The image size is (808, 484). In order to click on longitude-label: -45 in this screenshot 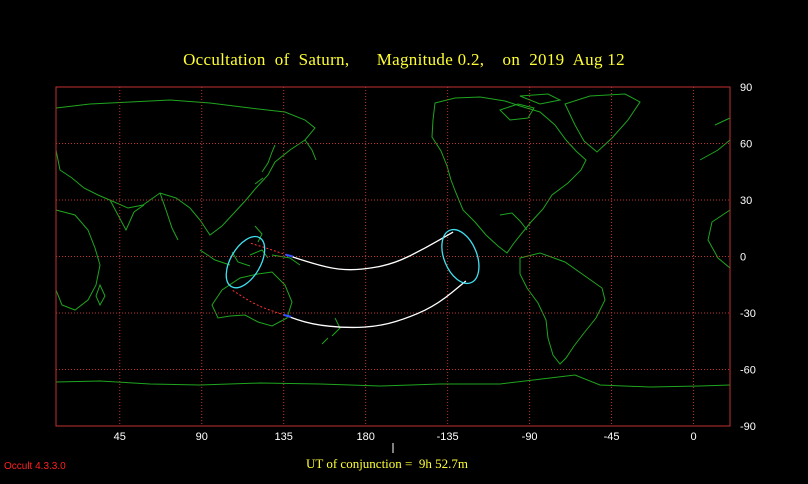, I will do `click(612, 437)`.